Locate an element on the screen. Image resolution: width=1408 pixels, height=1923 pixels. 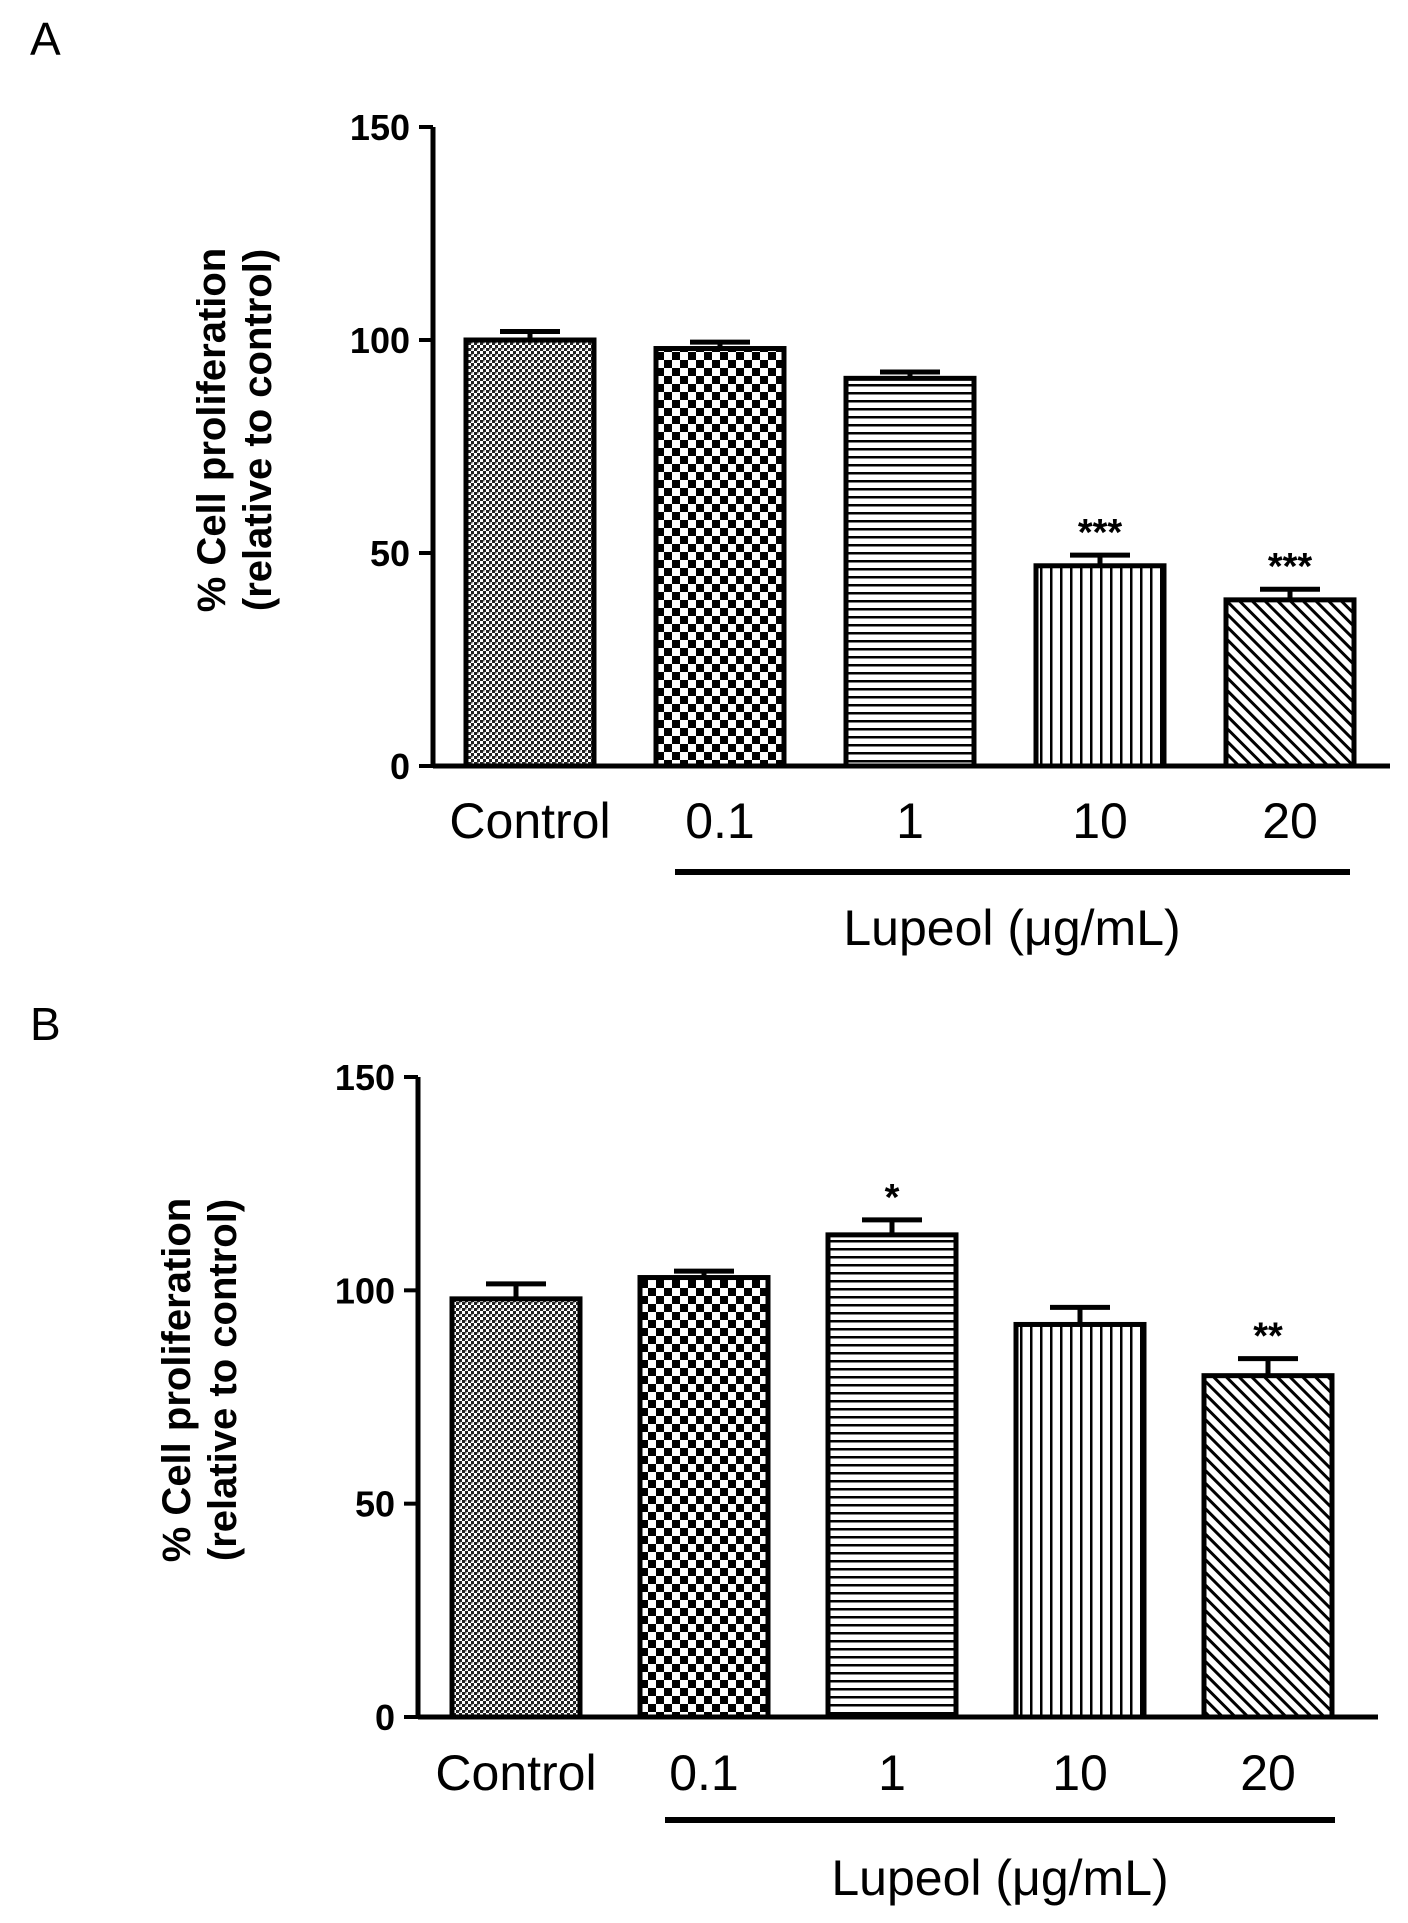
panel-label: B is located at coordinates (45, 1024).